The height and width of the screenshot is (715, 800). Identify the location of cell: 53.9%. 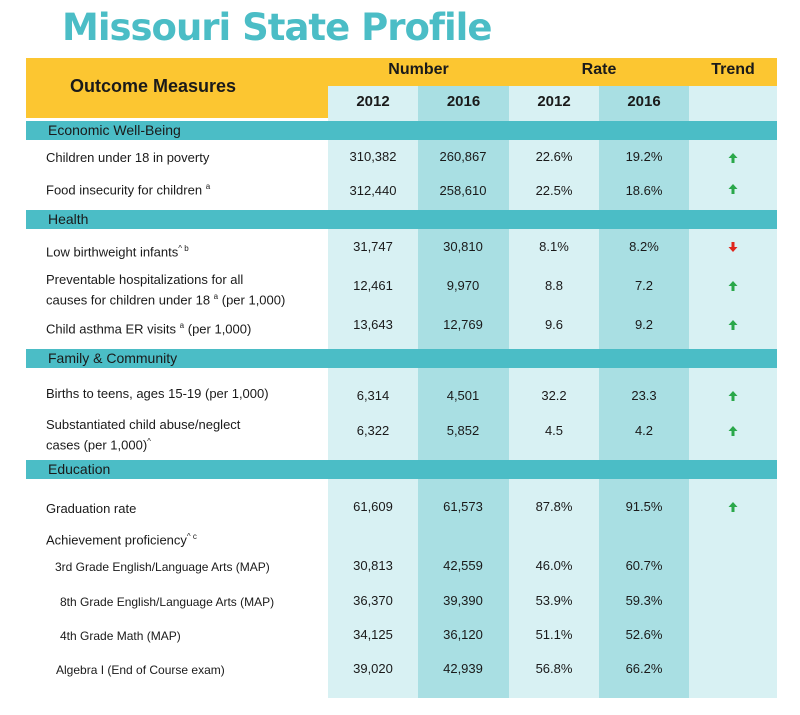
(554, 600).